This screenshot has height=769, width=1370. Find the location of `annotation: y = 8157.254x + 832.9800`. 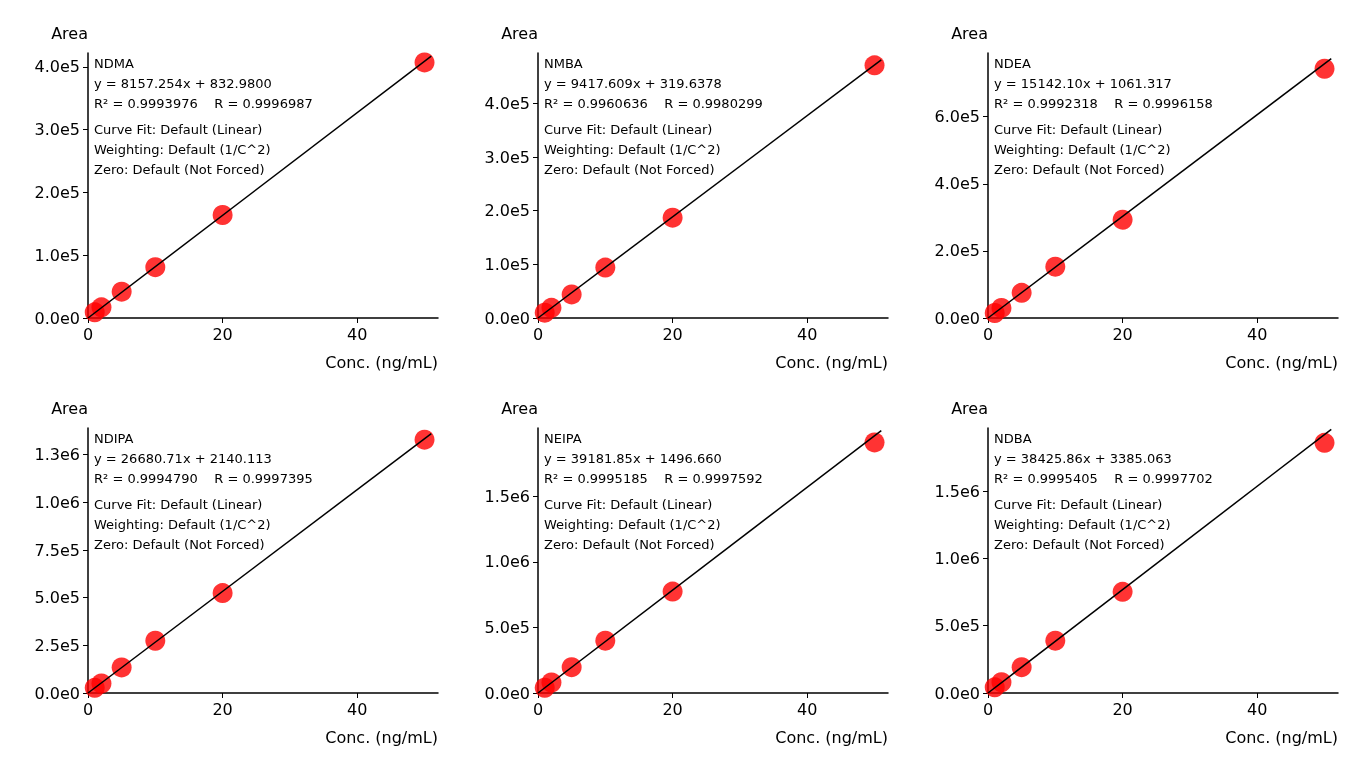

annotation: y = 8157.254x + 832.9800 is located at coordinates (183, 83).